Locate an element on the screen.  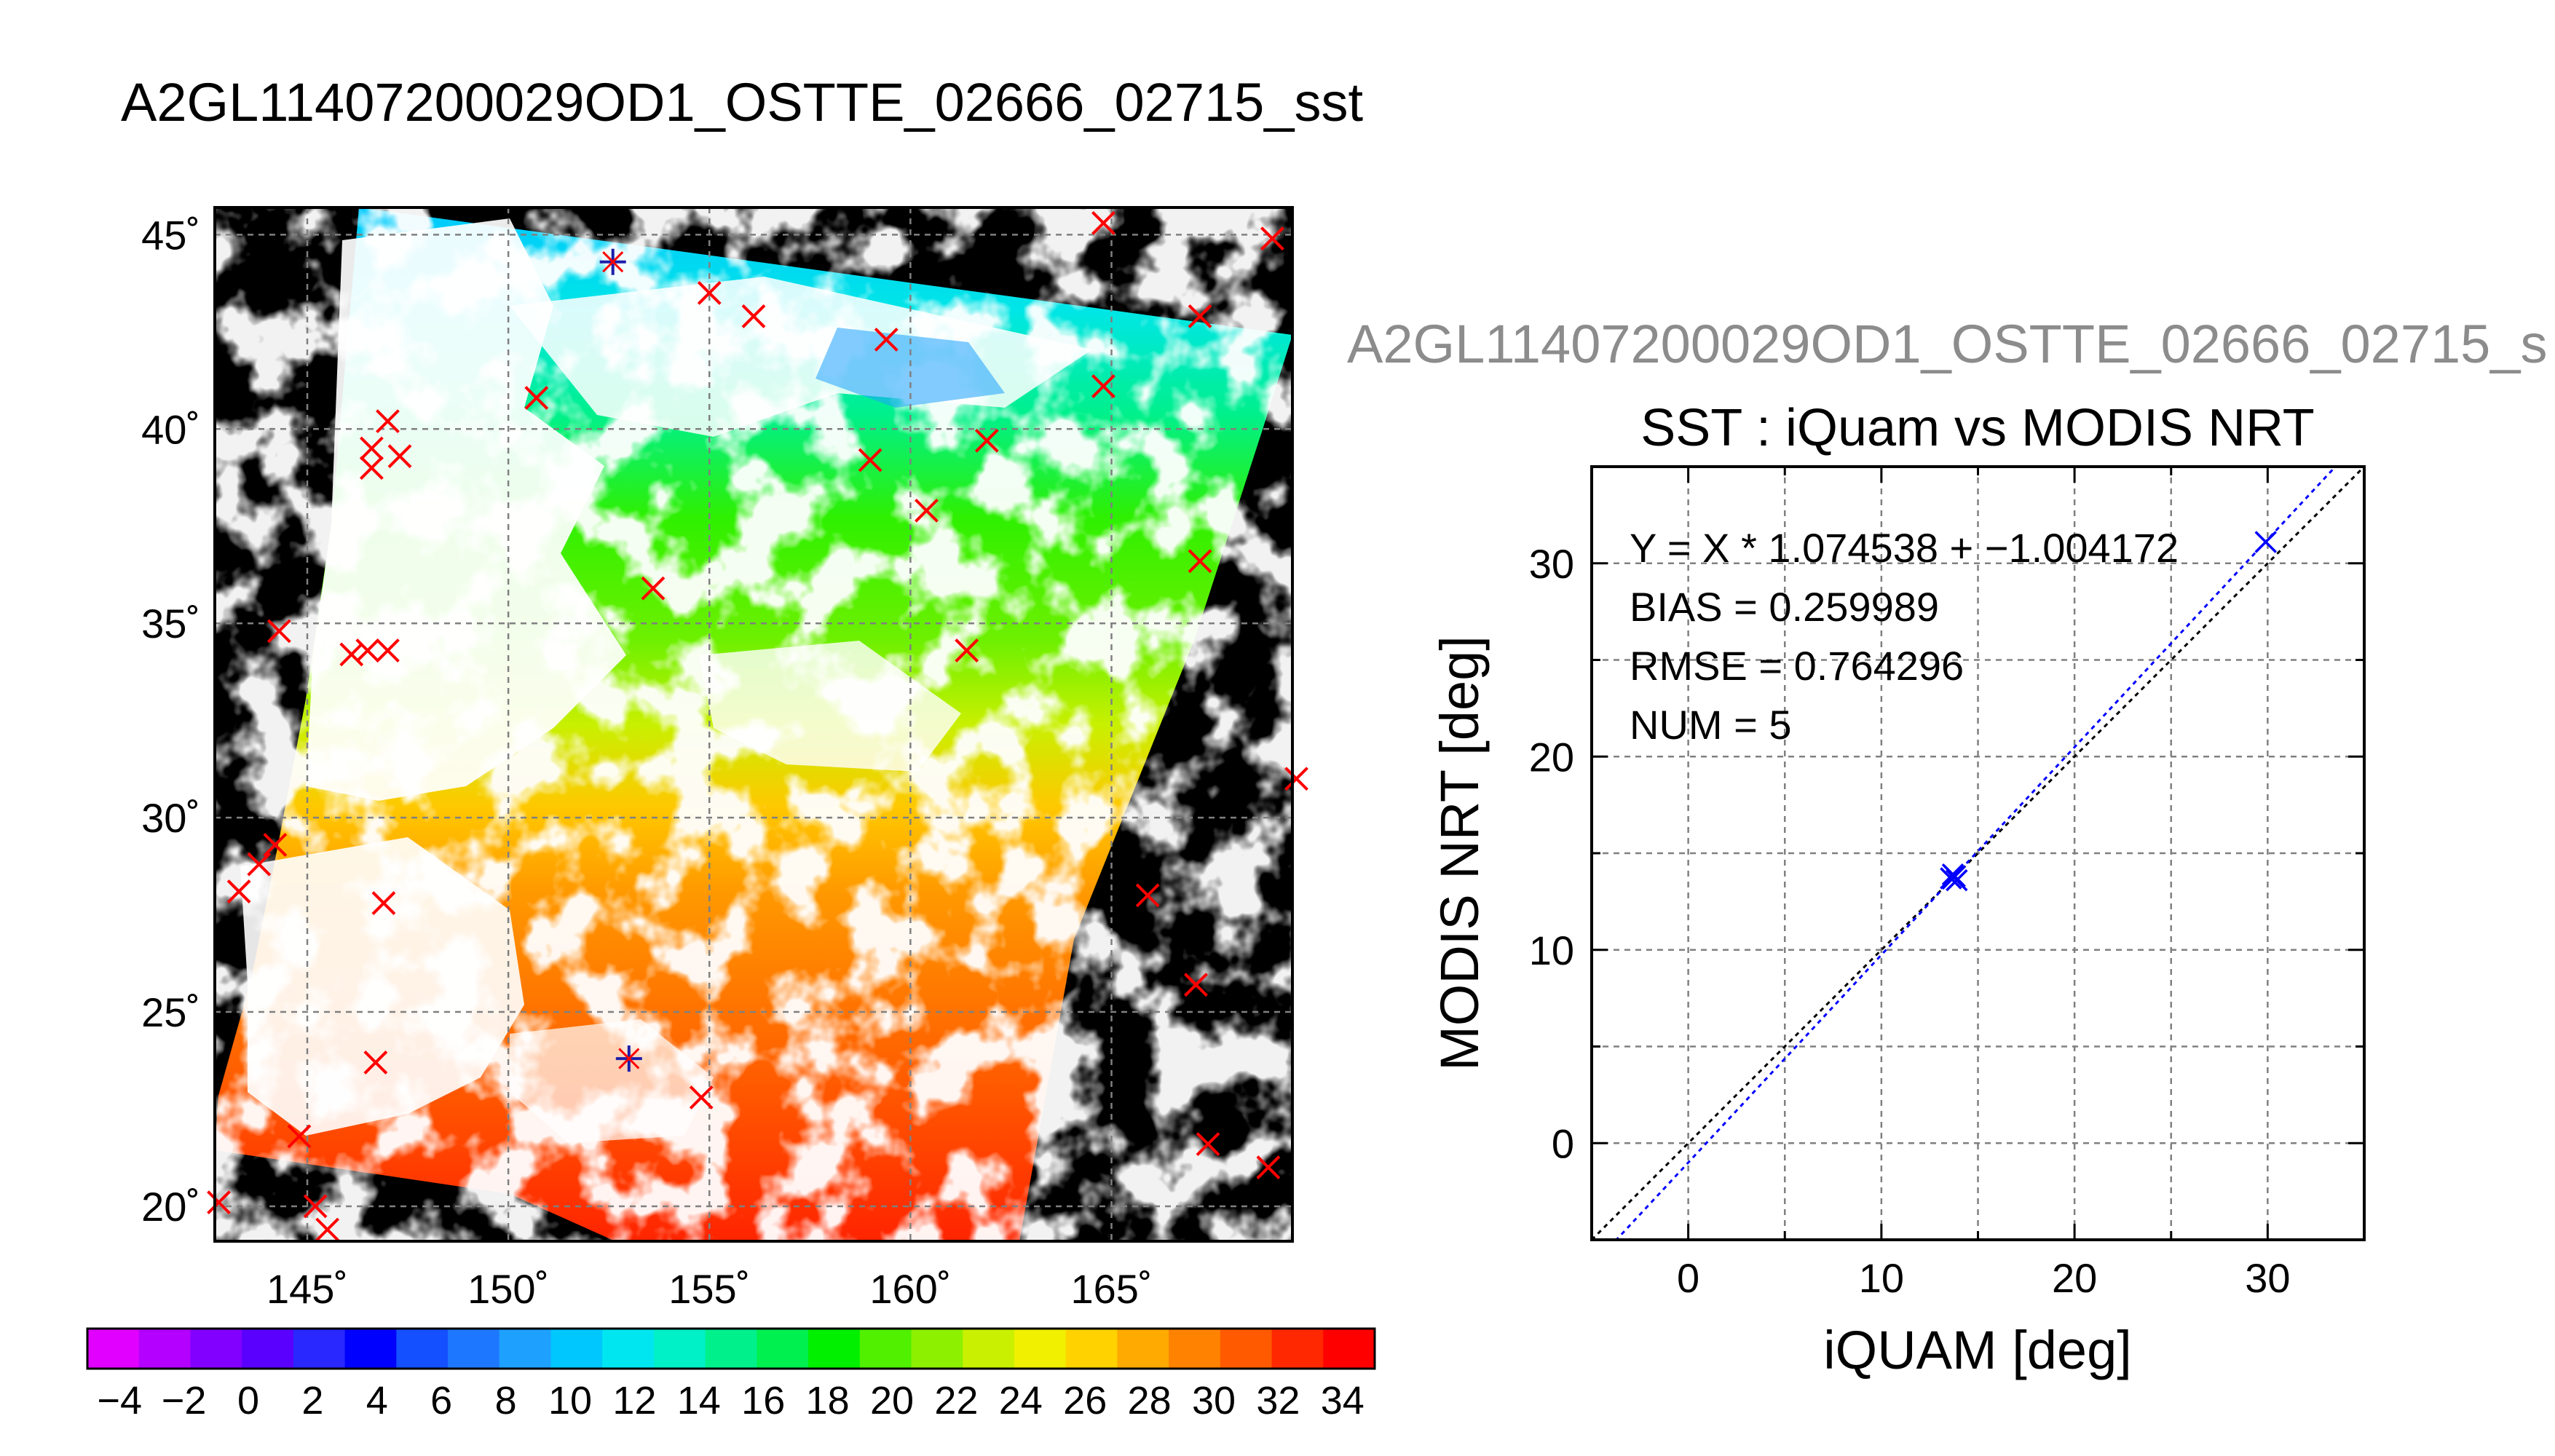
cloud-region-south is located at coordinates (612, 1081).